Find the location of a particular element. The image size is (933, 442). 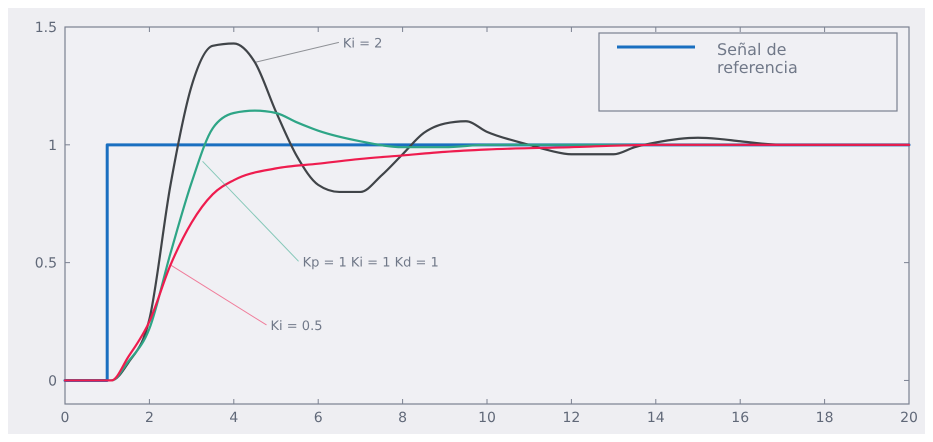

x-tick-label: 4 is located at coordinates (233, 418).